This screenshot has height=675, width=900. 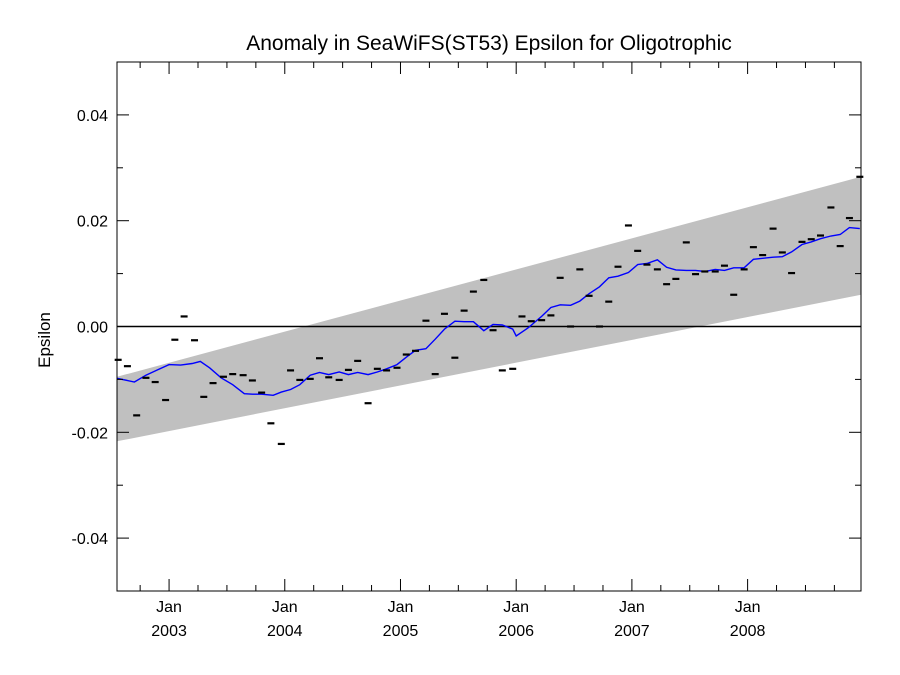 What do you see at coordinates (44, 340) in the screenshot?
I see `y-axis-label: Epsilon` at bounding box center [44, 340].